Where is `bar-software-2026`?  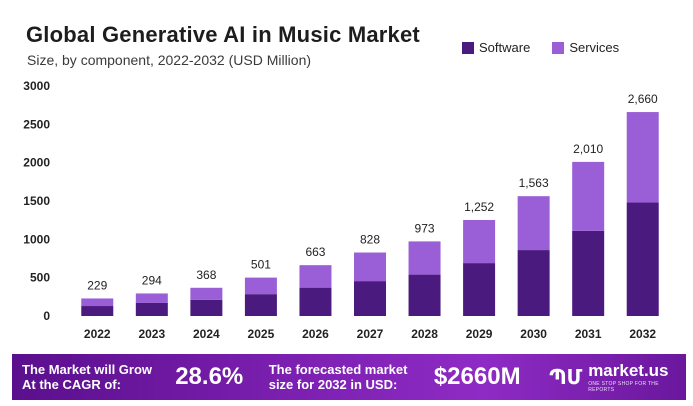
bar-software-2026 is located at coordinates (315, 301).